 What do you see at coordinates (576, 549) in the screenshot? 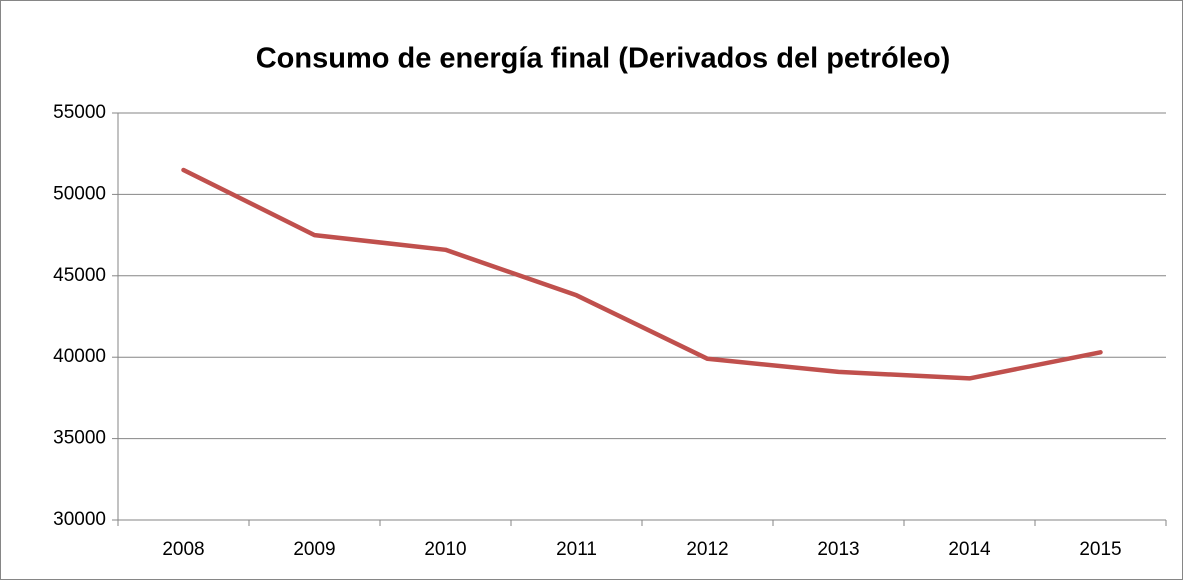
I see `x-tick-label: 2011` at bounding box center [576, 549].